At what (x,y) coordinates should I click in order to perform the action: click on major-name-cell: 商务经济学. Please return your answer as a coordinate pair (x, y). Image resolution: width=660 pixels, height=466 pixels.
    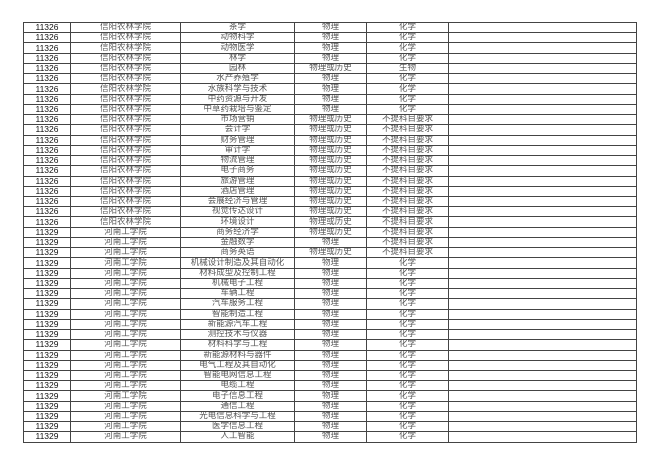
    Looking at the image, I should click on (237, 232).